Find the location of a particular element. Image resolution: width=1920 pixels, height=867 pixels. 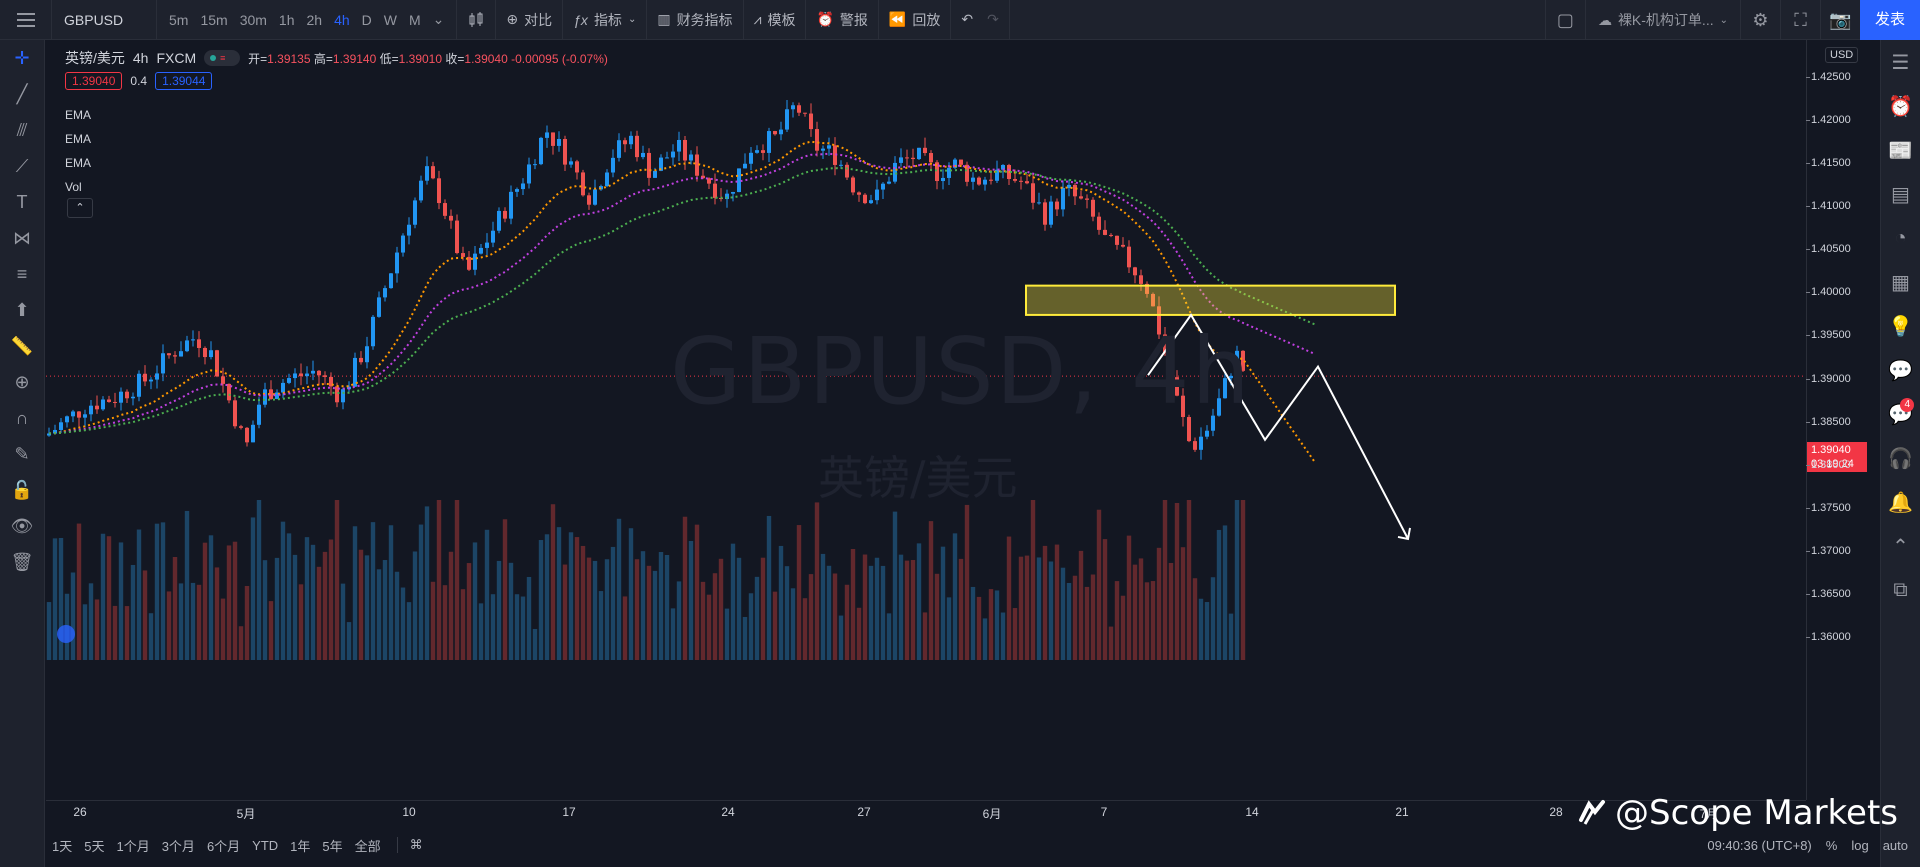

interval-D: D is located at coordinates (366, 19).